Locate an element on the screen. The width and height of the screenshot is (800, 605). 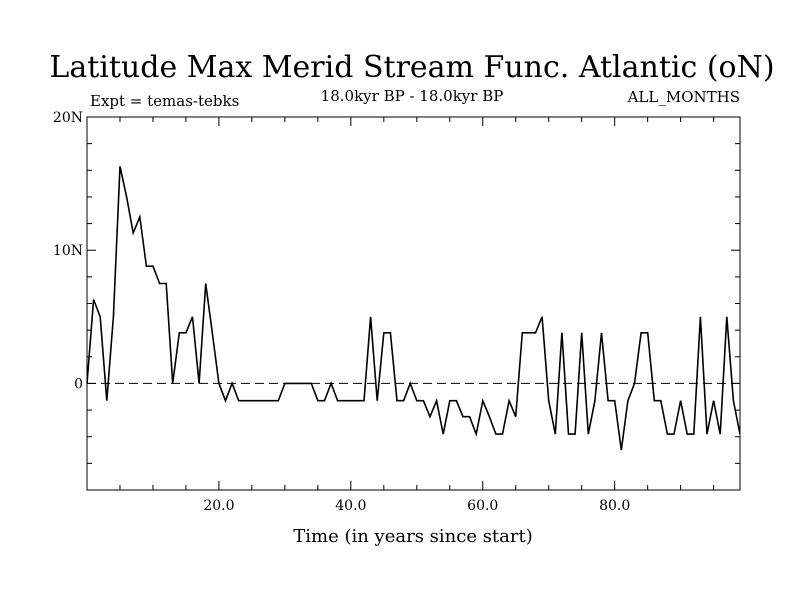
y-tick-label: 10N is located at coordinates (68, 251).